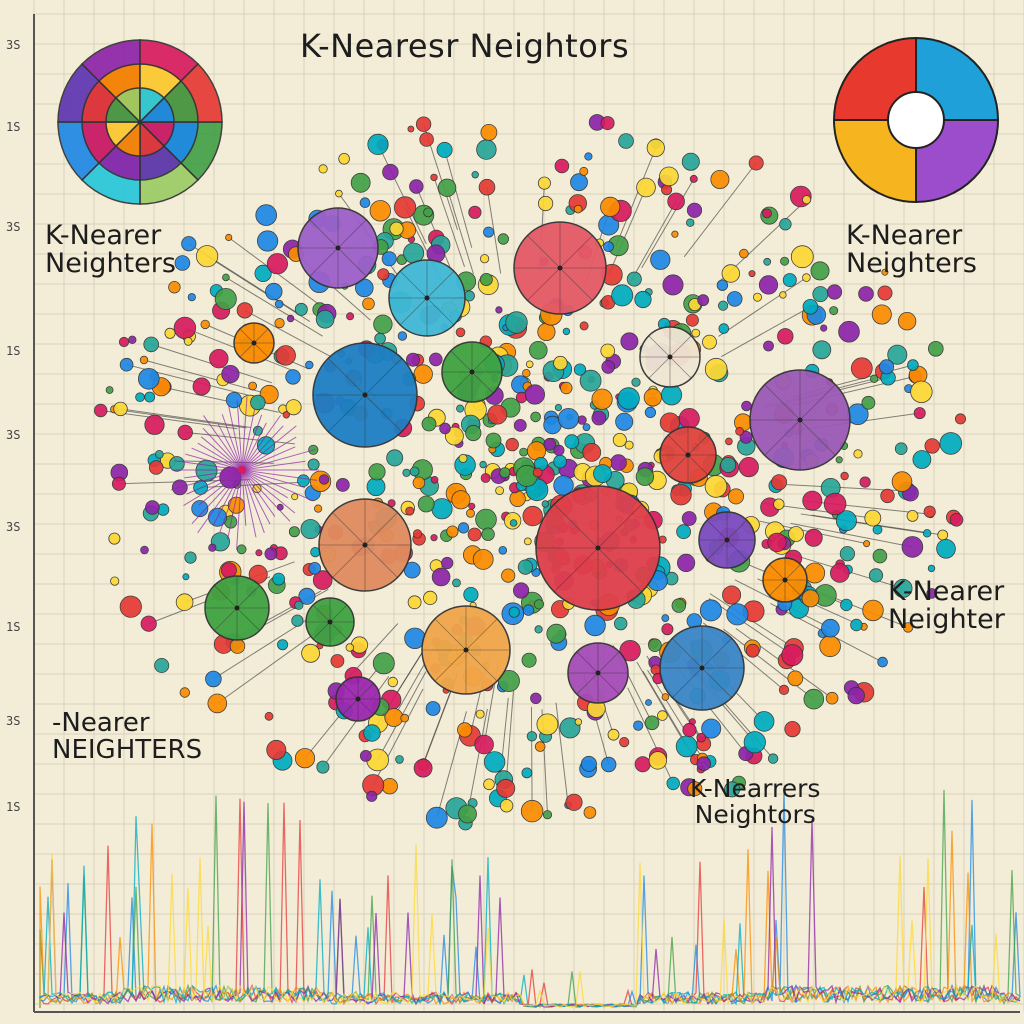 Image resolution: width=1024 pixels, height=1024 pixels. What do you see at coordinates (13, 127) in the screenshot?
I see `axis-tick-label: 1S` at bounding box center [13, 127].